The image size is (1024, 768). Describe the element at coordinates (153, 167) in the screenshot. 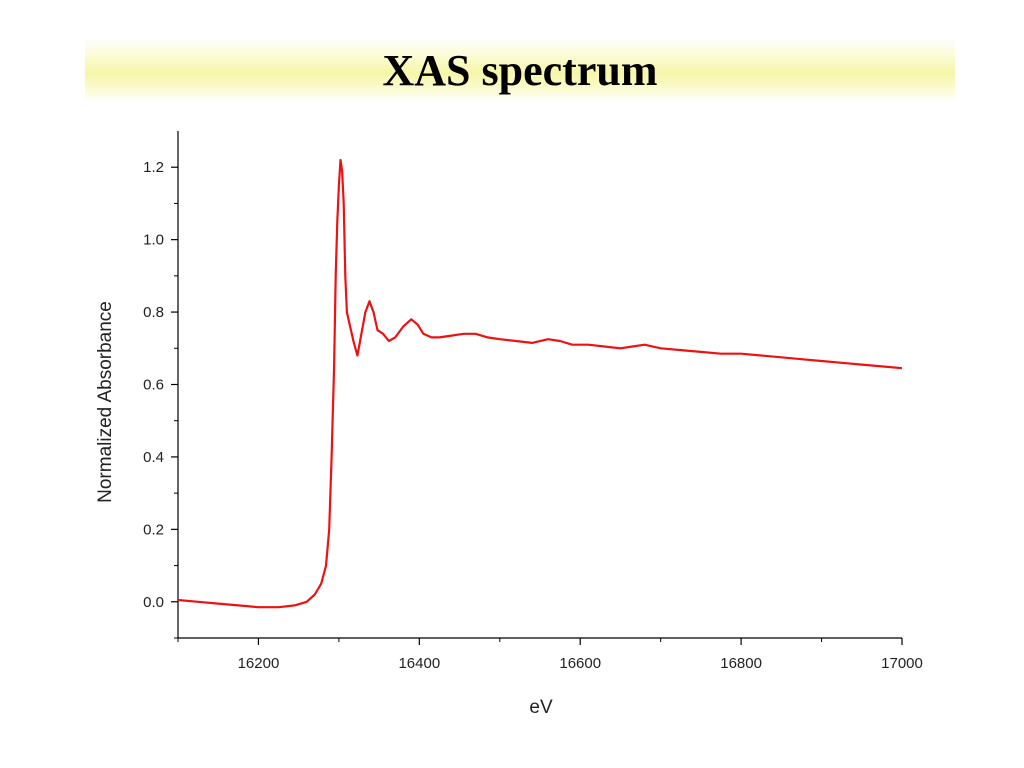

I see `y-tick-label: 1.2` at that location.